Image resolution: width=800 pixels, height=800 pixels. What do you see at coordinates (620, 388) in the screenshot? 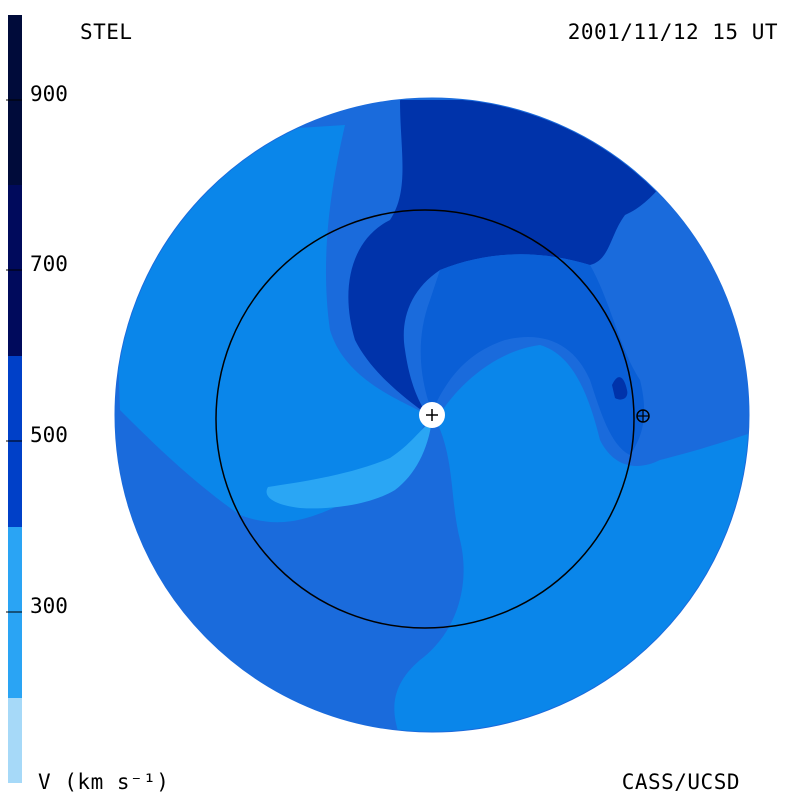
I see `fast-blob` at bounding box center [620, 388].